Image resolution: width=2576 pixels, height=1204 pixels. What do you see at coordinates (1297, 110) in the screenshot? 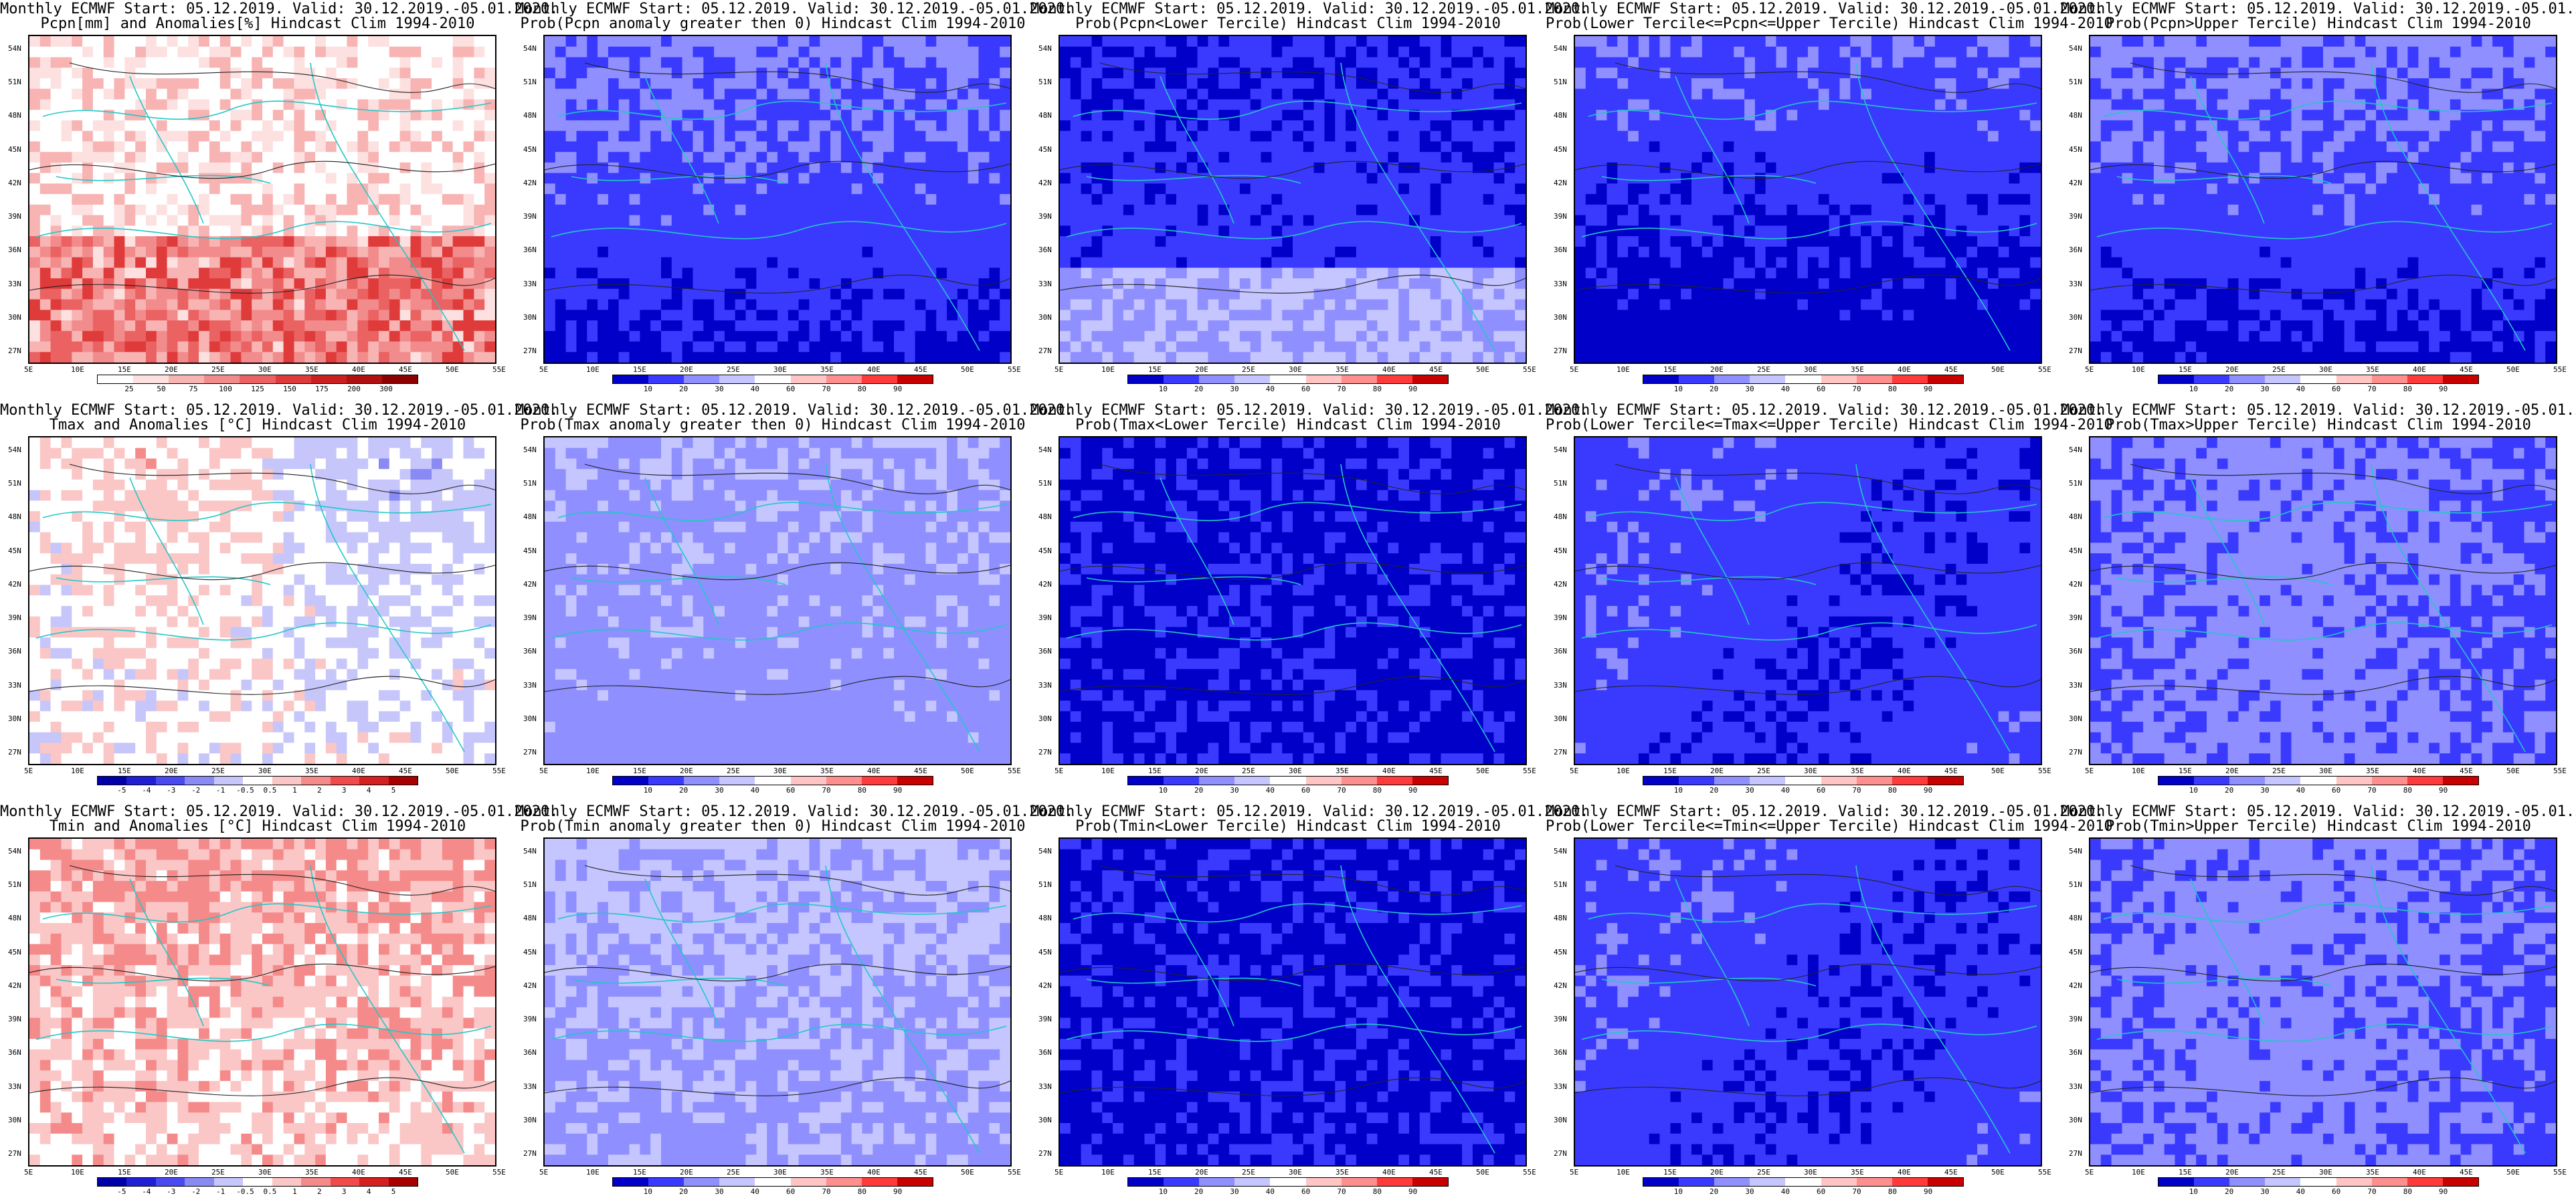
I see `coastline` at bounding box center [1297, 110].